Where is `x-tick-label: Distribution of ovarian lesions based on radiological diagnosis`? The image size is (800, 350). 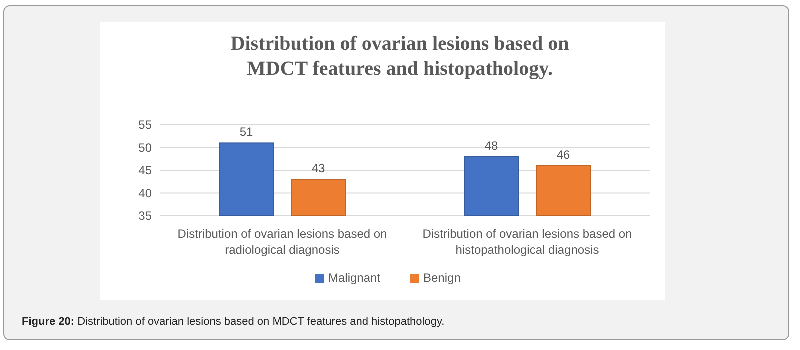 x-tick-label: Distribution of ovarian lesions based on radiological diagnosis is located at coordinates (283, 242).